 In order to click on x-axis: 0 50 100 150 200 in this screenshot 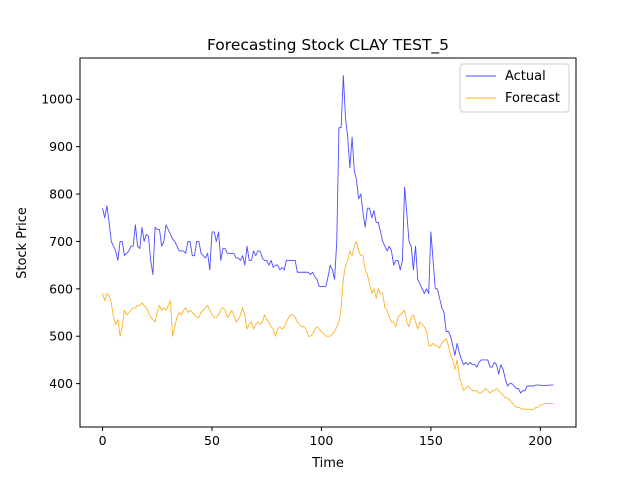, I will do `click(325, 437)`.